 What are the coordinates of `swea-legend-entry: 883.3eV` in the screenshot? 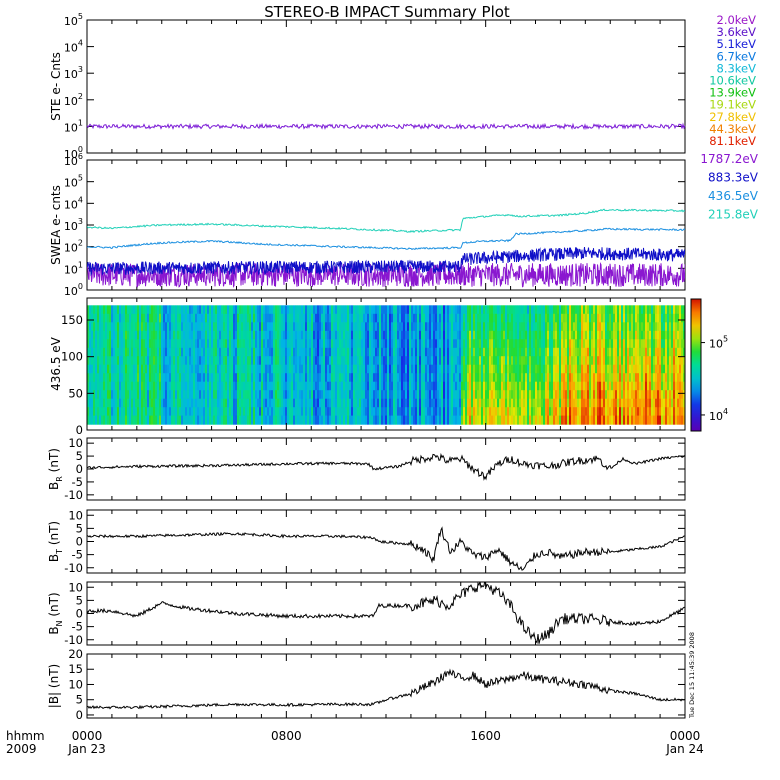 It's located at (733, 178).